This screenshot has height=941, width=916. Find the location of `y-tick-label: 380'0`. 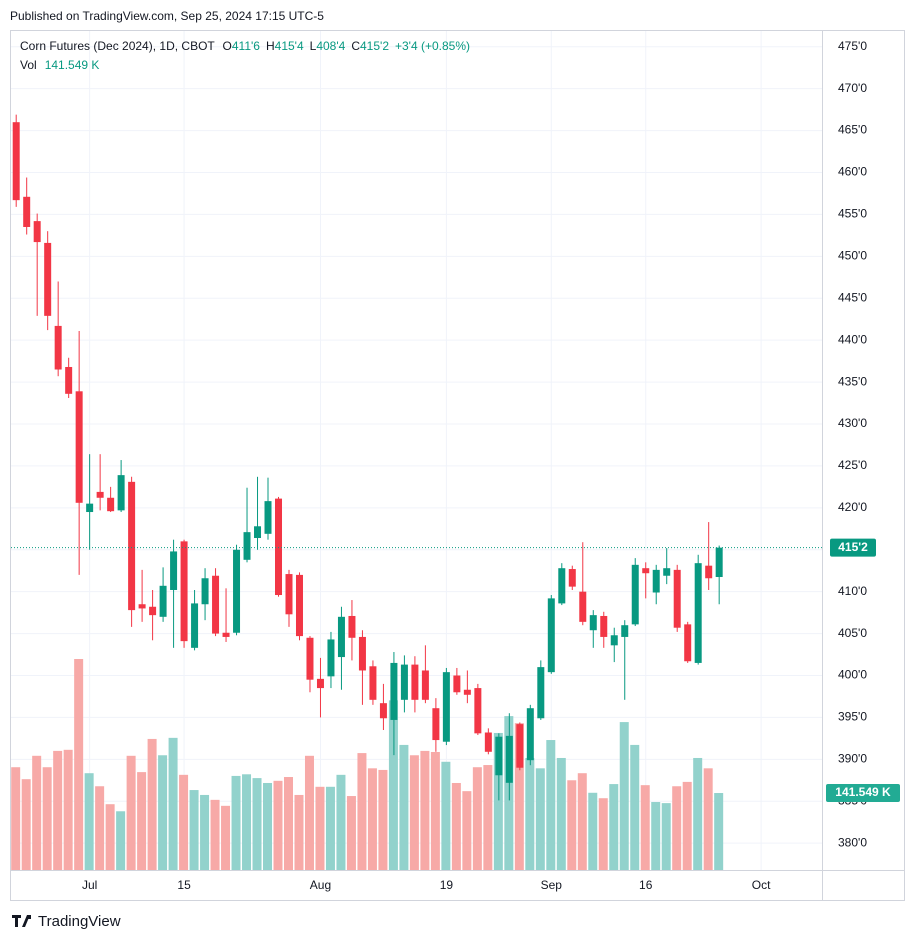

y-tick-label: 380'0 is located at coordinates (852, 842).